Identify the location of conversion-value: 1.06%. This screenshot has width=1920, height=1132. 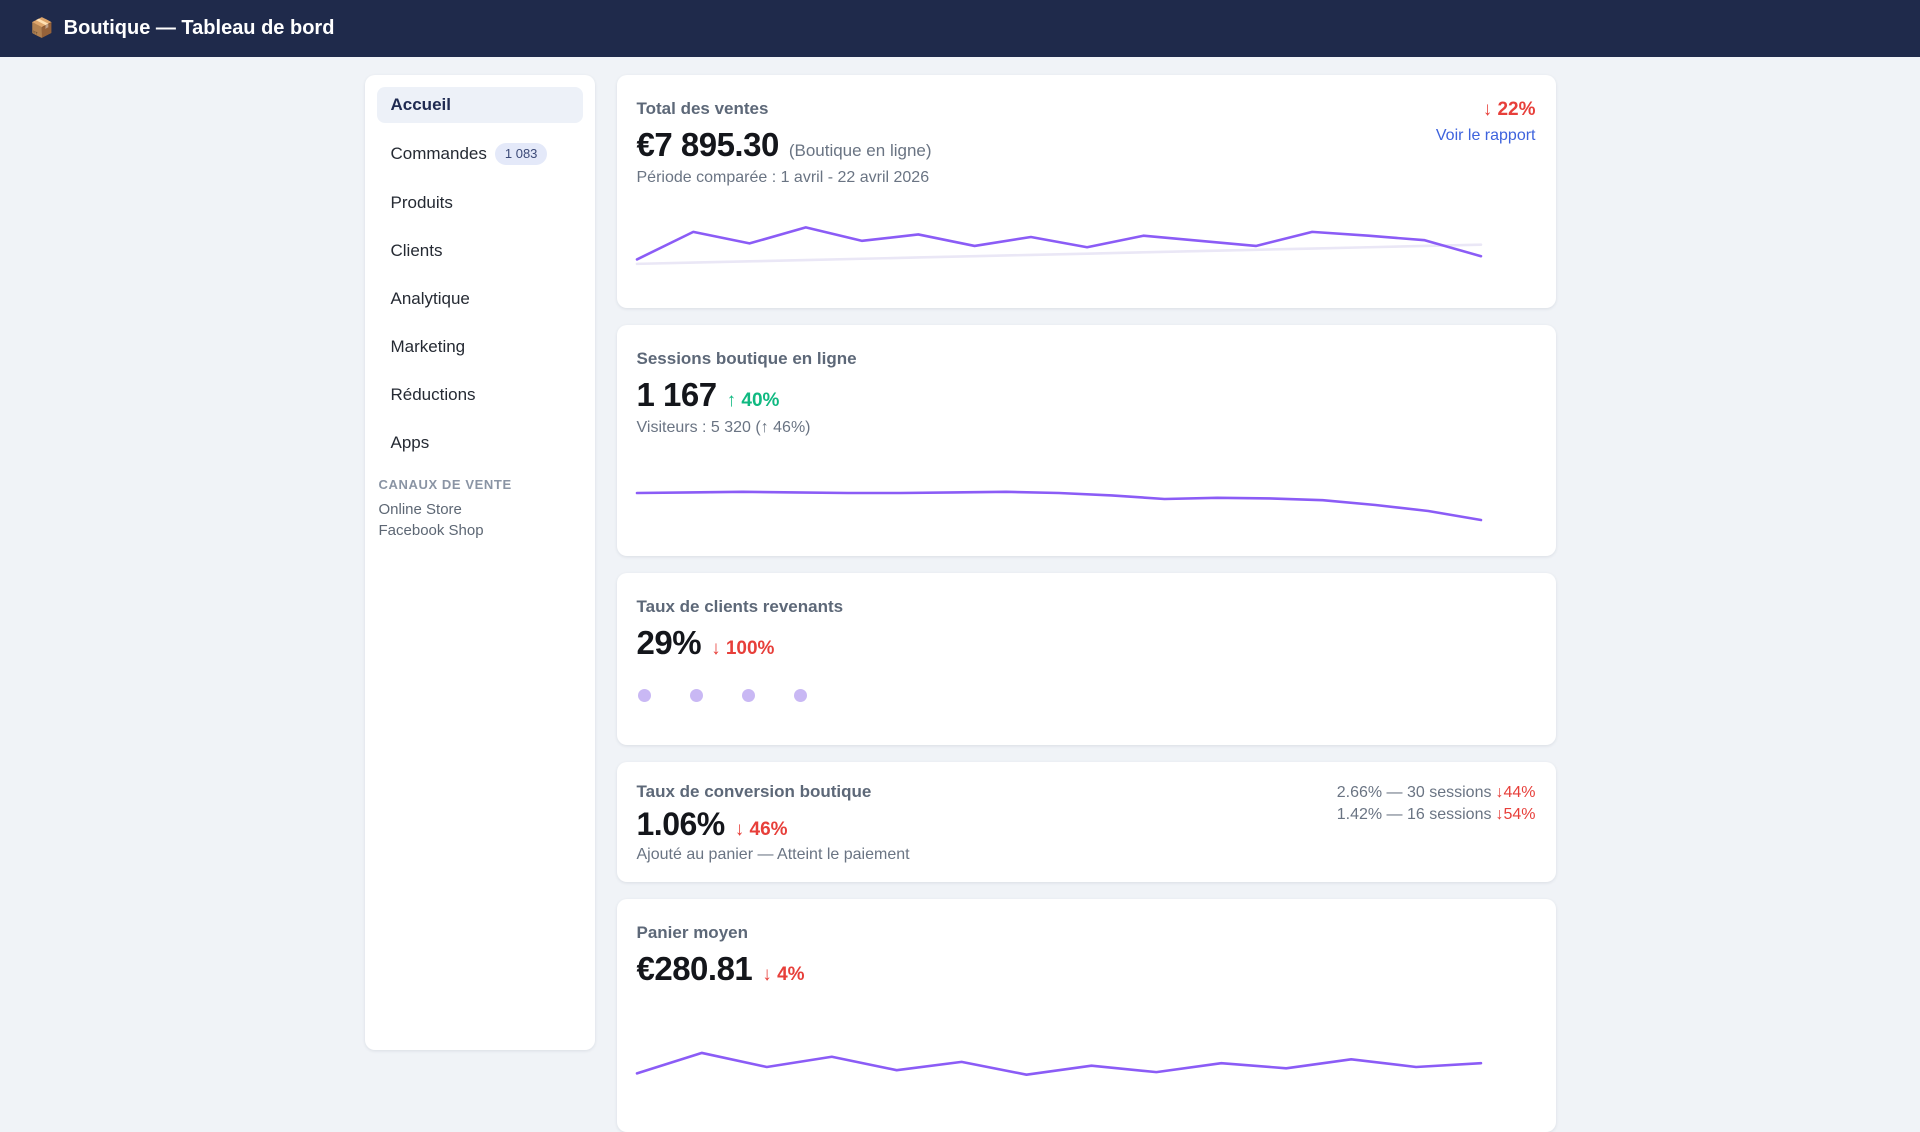
(681, 824).